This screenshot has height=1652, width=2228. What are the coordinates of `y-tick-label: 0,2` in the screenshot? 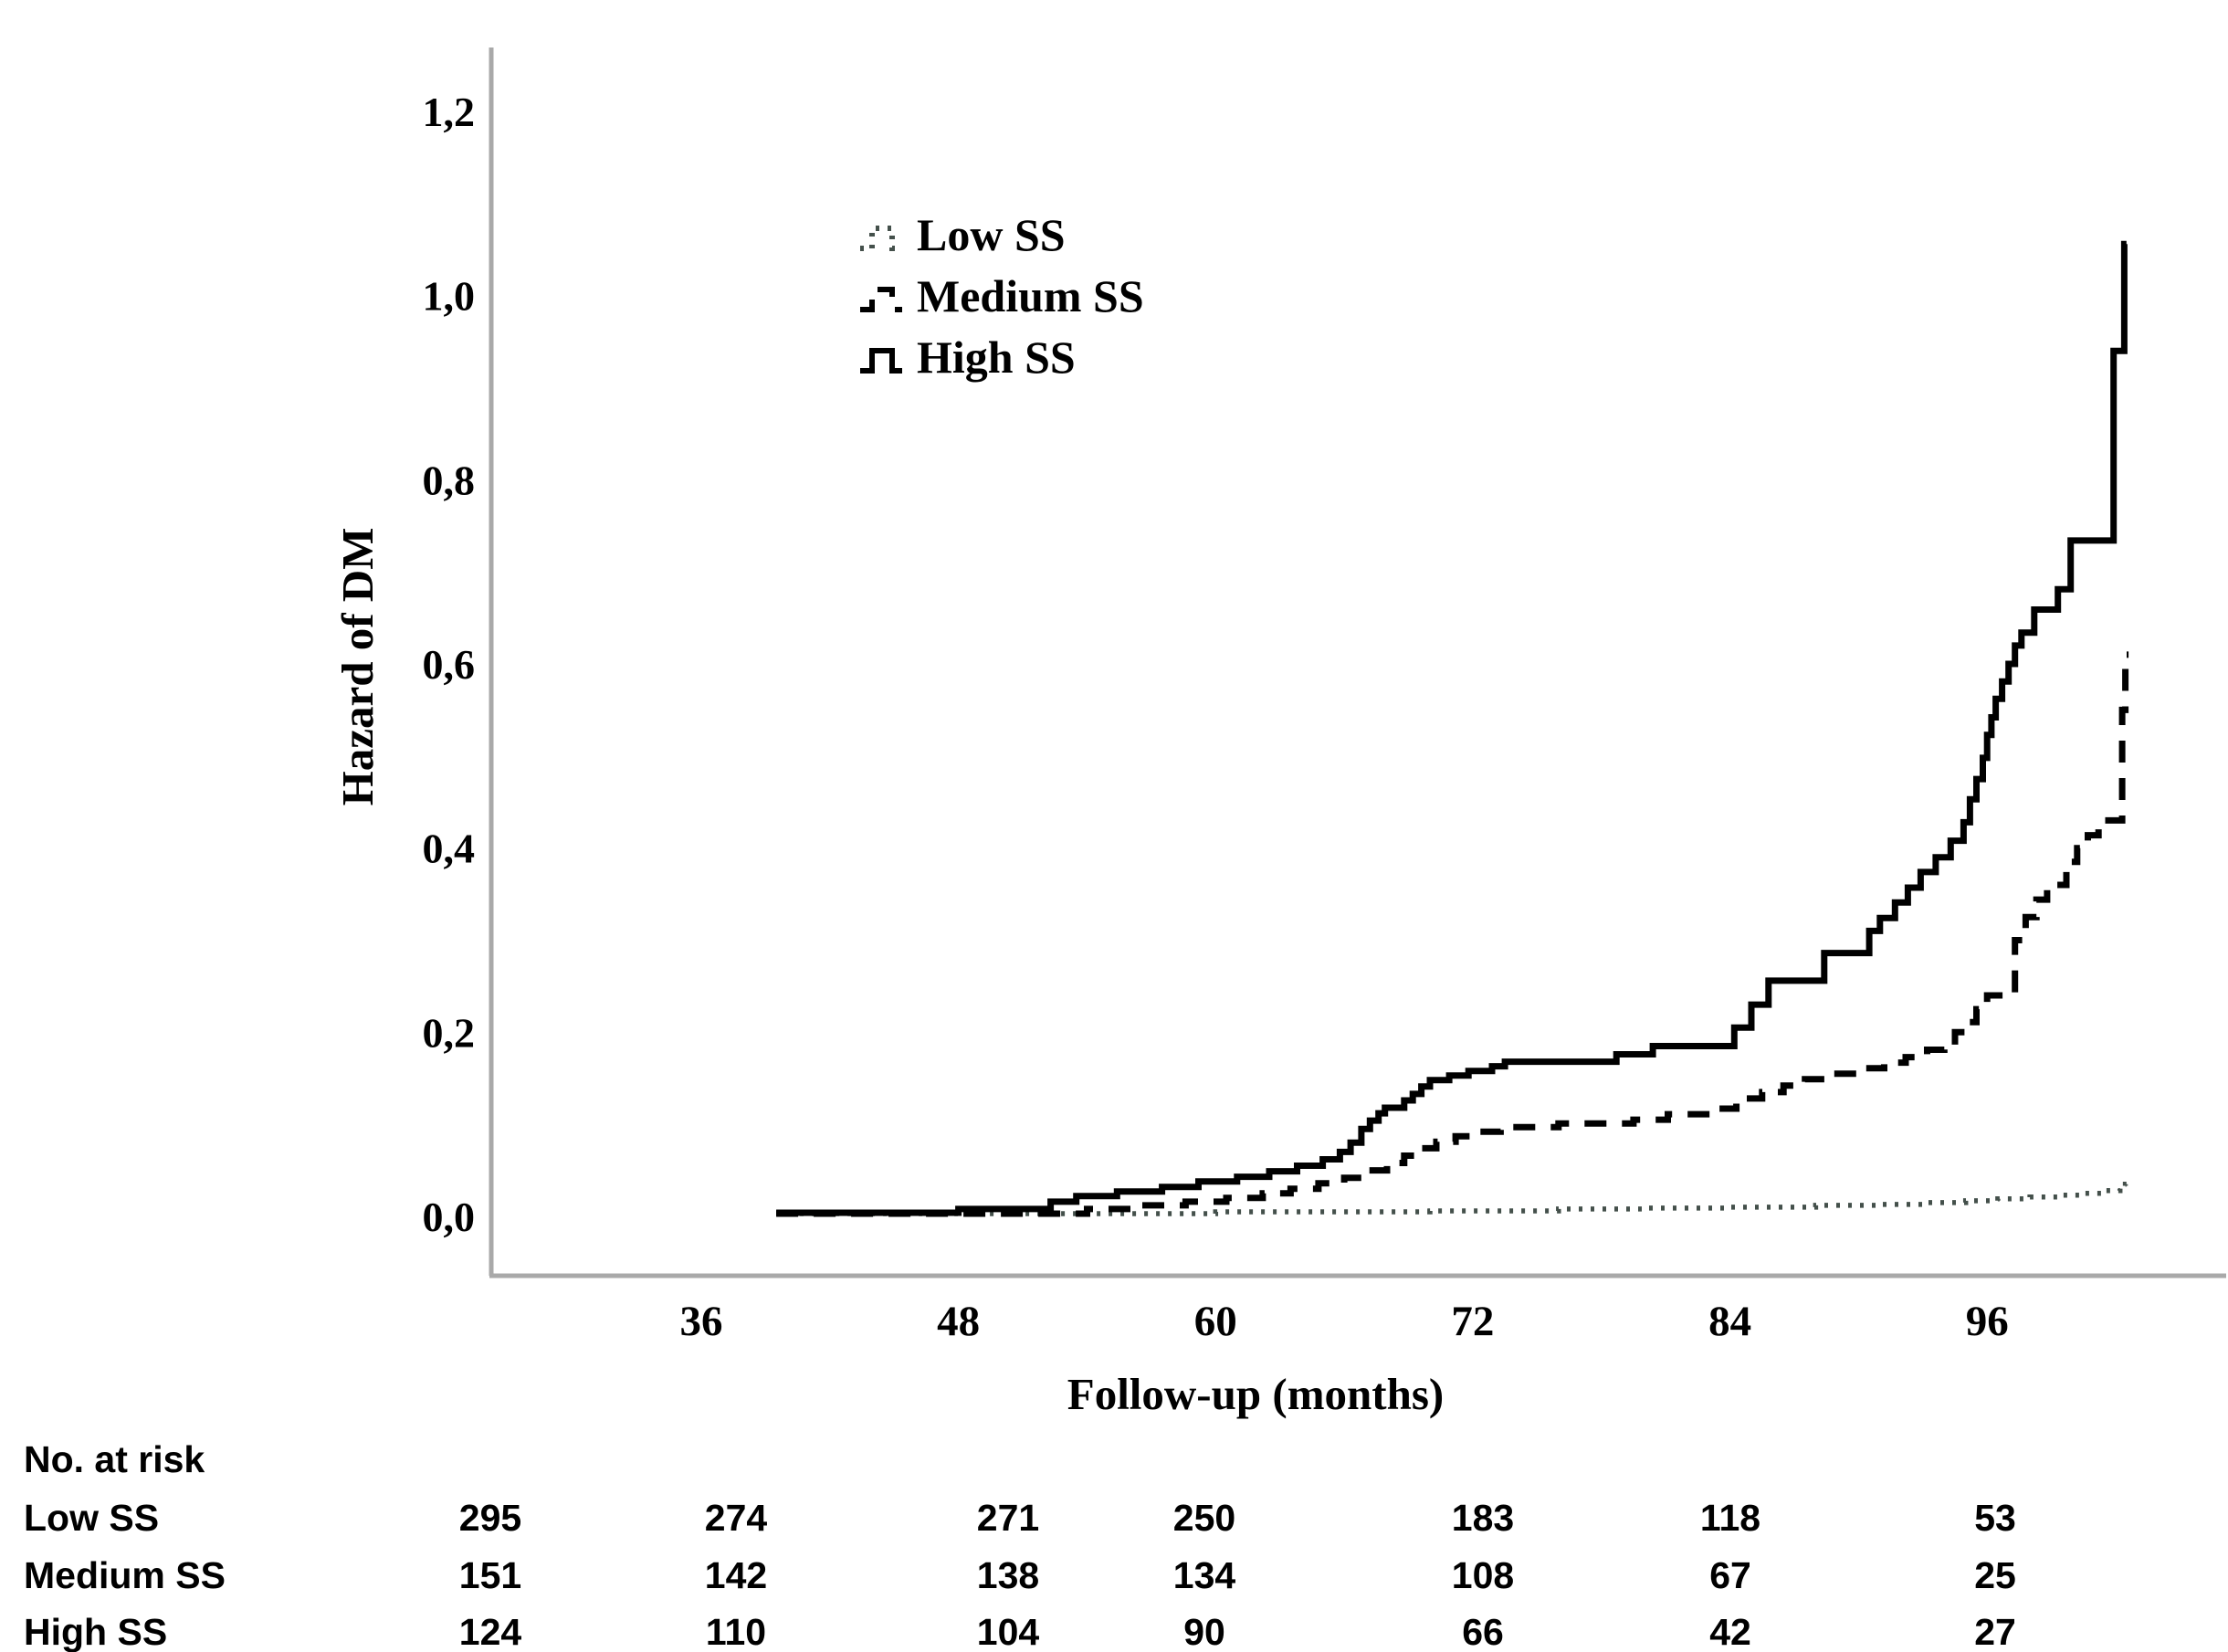 It's located at (449, 1032).